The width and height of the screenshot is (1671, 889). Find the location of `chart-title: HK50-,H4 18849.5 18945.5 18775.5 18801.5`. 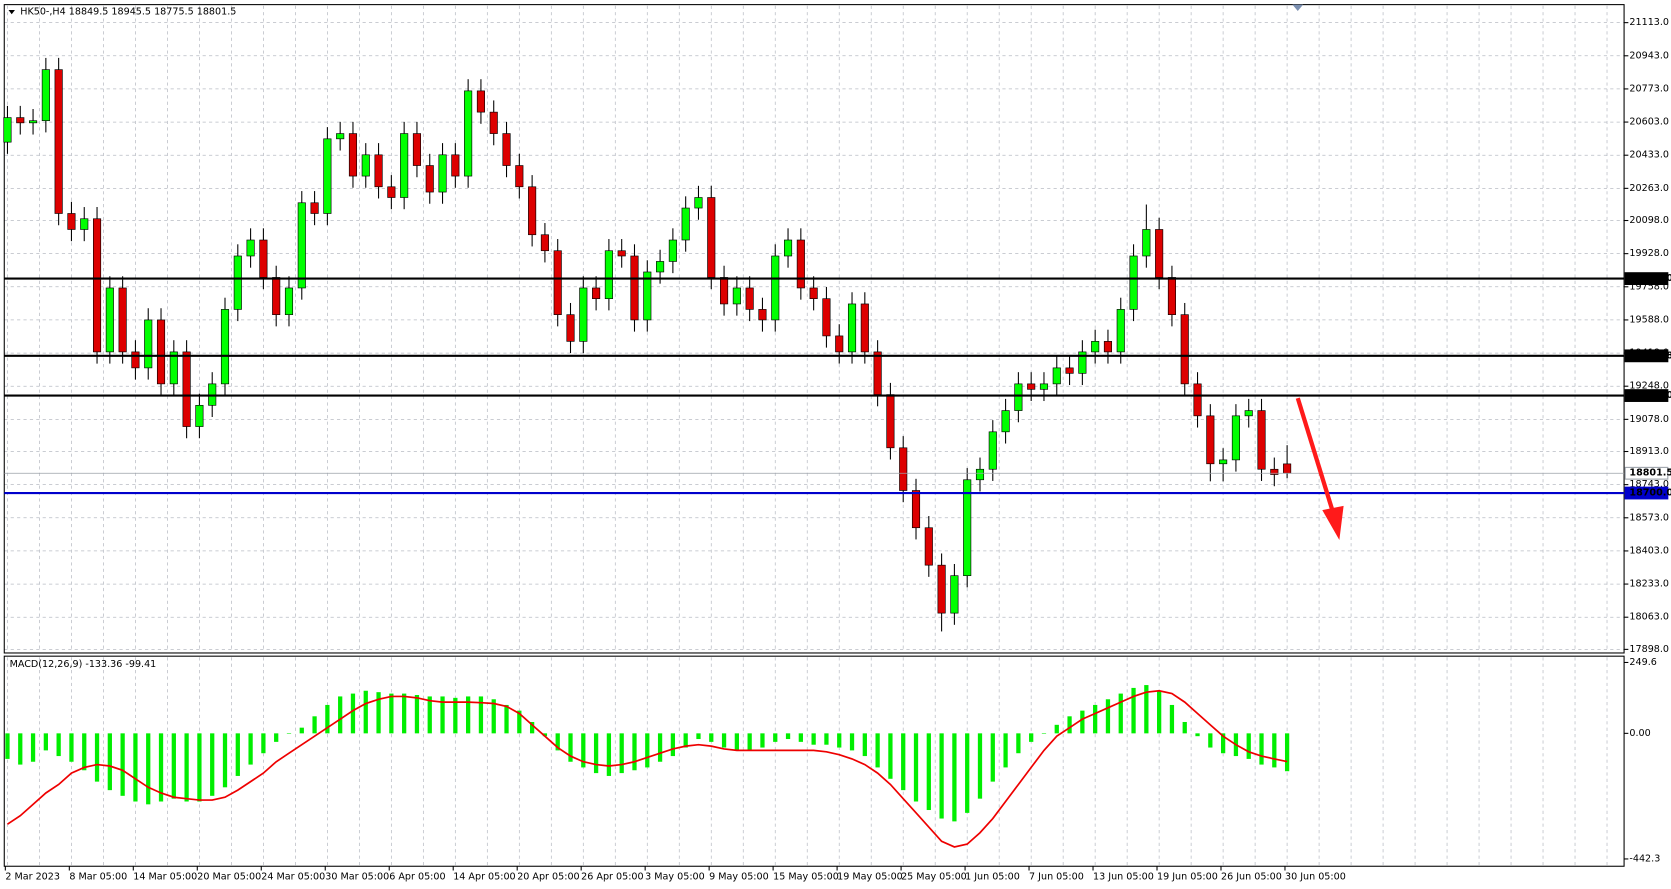

chart-title: HK50-,H4 18849.5 18945.5 18775.5 18801.5 is located at coordinates (128, 12).